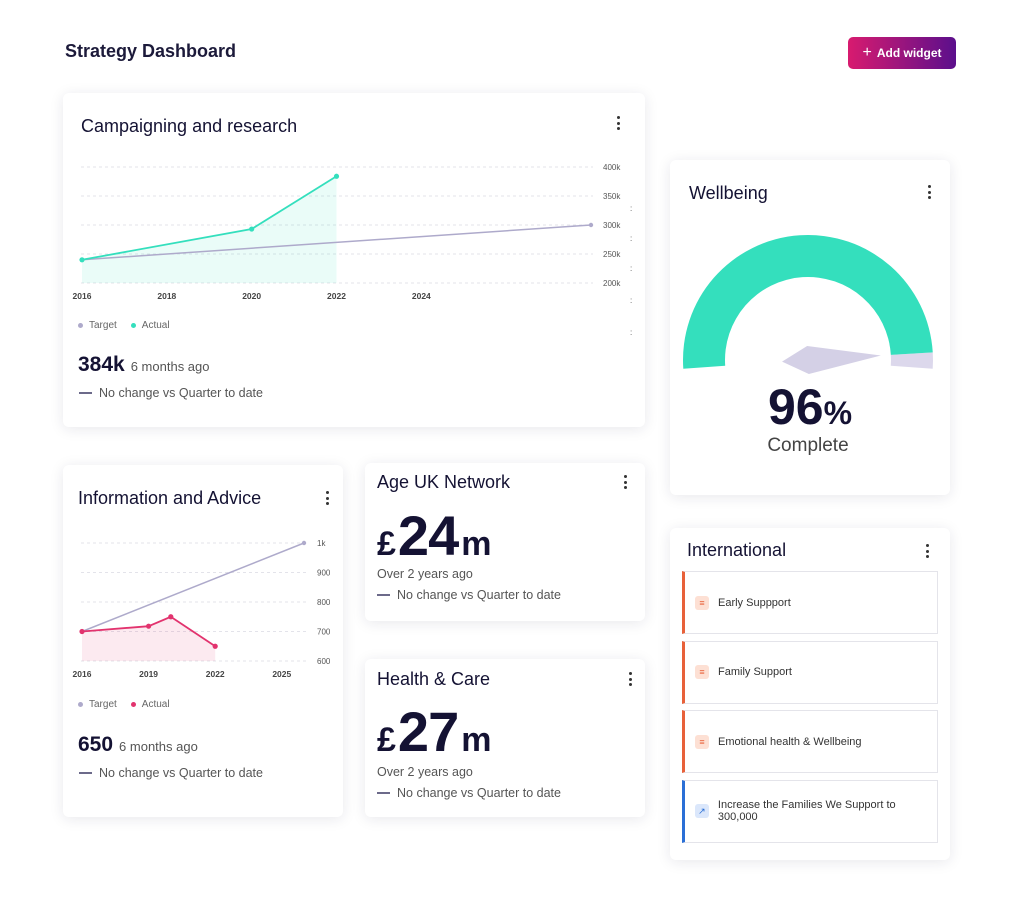  What do you see at coordinates (324, 661) in the screenshot?
I see `y-tick-label: 600` at bounding box center [324, 661].